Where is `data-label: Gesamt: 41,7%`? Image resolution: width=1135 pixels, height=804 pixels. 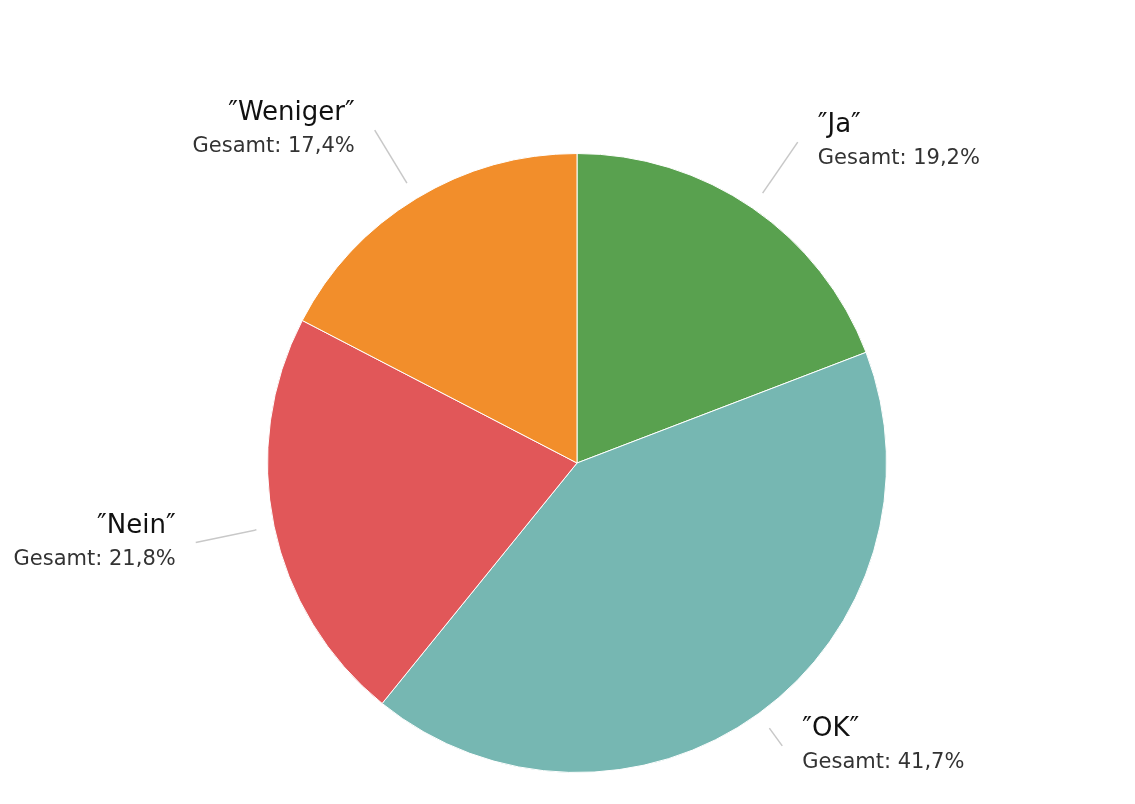
data-label: Gesamt: 41,7% is located at coordinates (883, 760).